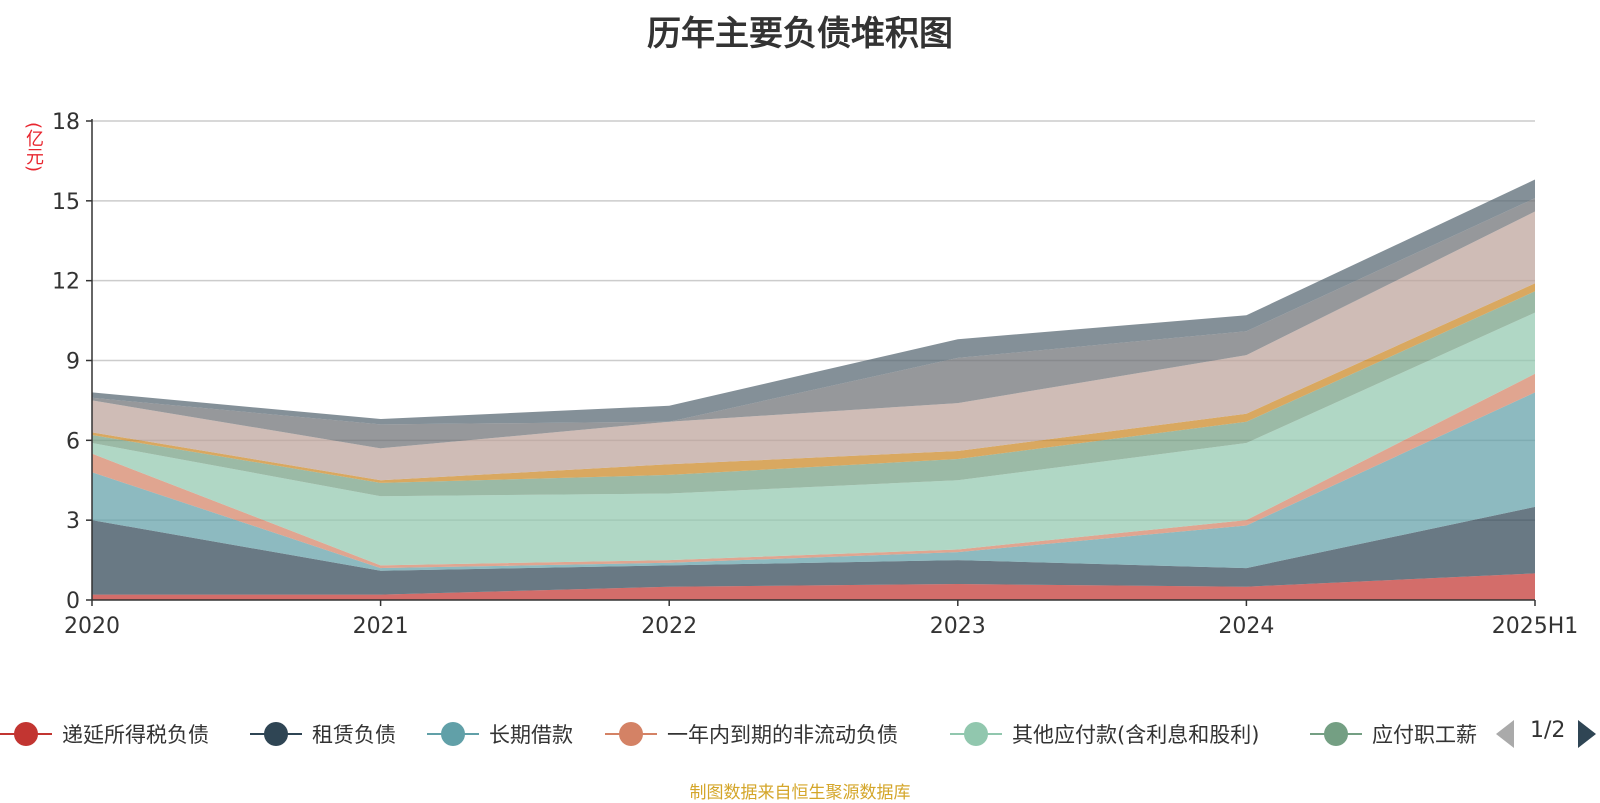 The image size is (1600, 803). Describe the element at coordinates (66, 202) in the screenshot. I see `y-tick-label: 15` at that location.